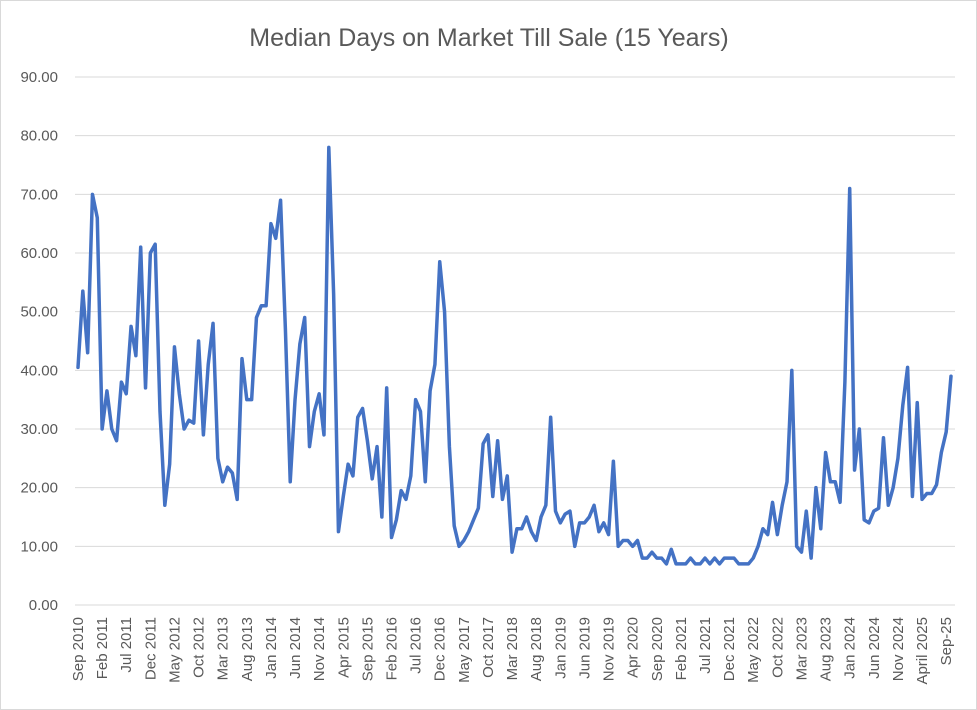  What do you see at coordinates (512, 648) in the screenshot?
I see `x-tick-label: Mar 2018` at bounding box center [512, 648].